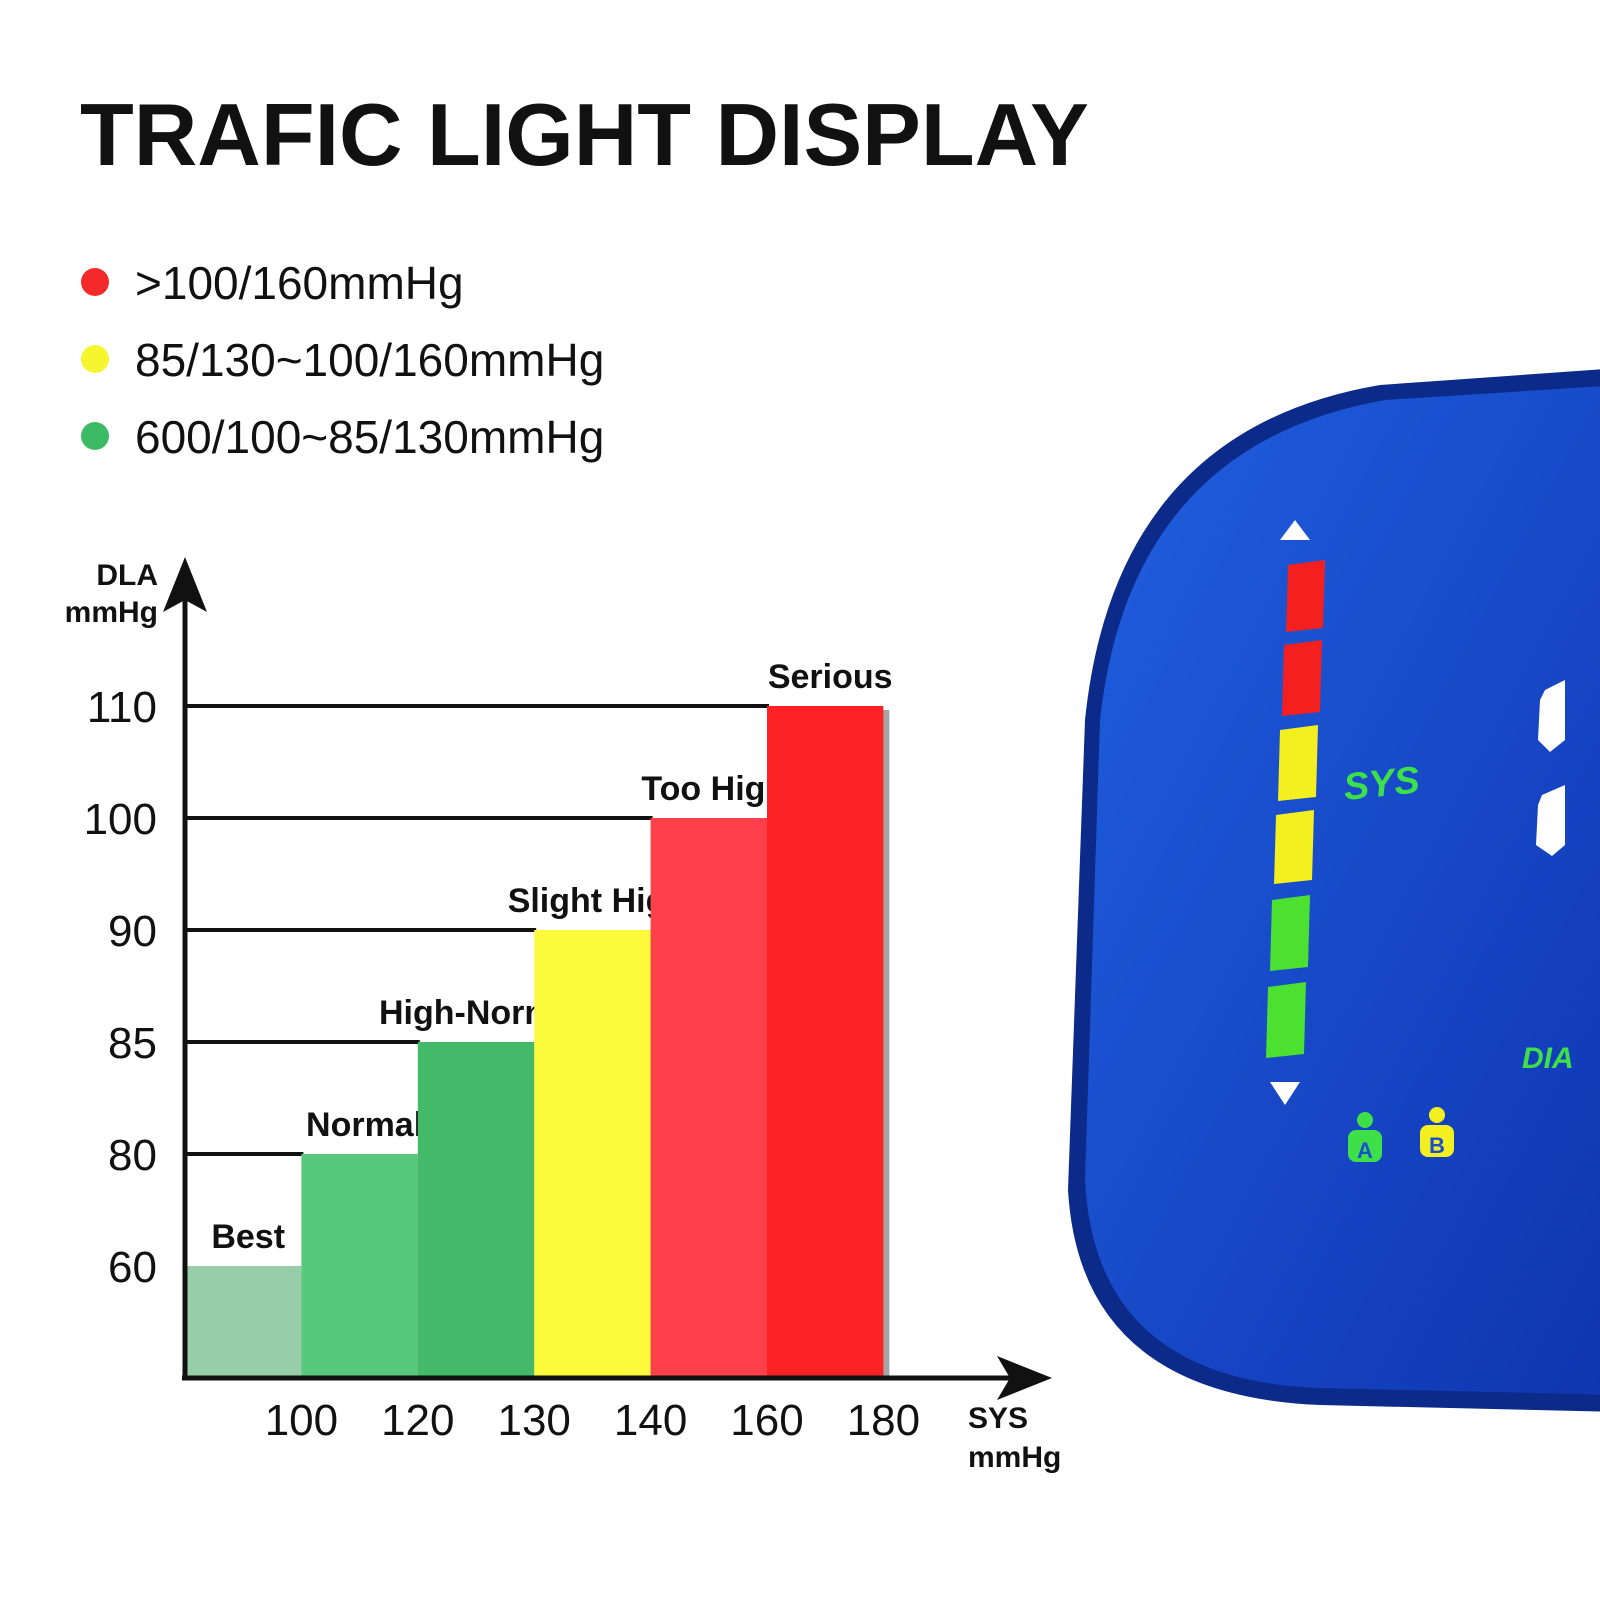 The width and height of the screenshot is (1600, 1600). I want to click on bar-label: Too High, so click(713, 789).